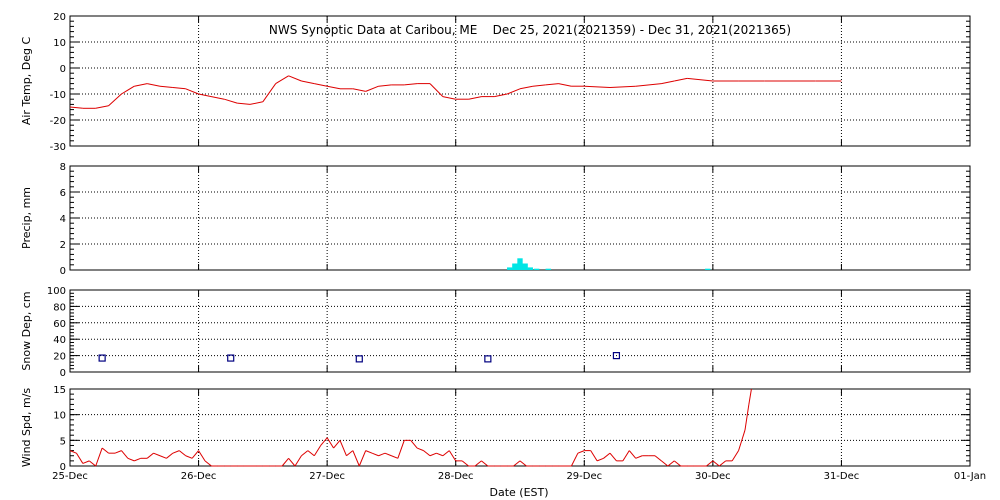  What do you see at coordinates (199, 476) in the screenshot?
I see `x-tick-label: 26-Dec` at bounding box center [199, 476].